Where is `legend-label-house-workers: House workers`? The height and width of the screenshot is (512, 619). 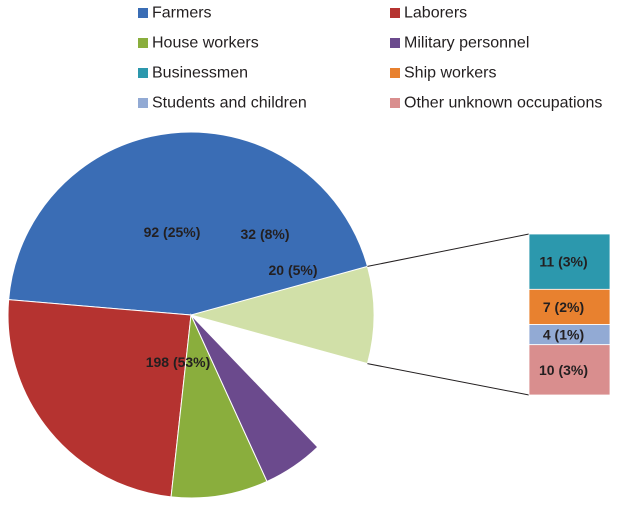
legend-label-house-workers: House workers is located at coordinates (205, 43).